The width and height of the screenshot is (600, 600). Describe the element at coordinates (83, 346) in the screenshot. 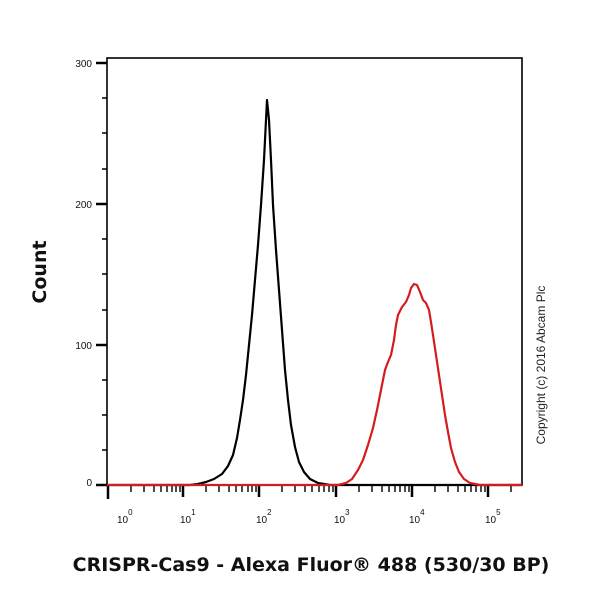

I see `y-tick-100: 100` at that location.